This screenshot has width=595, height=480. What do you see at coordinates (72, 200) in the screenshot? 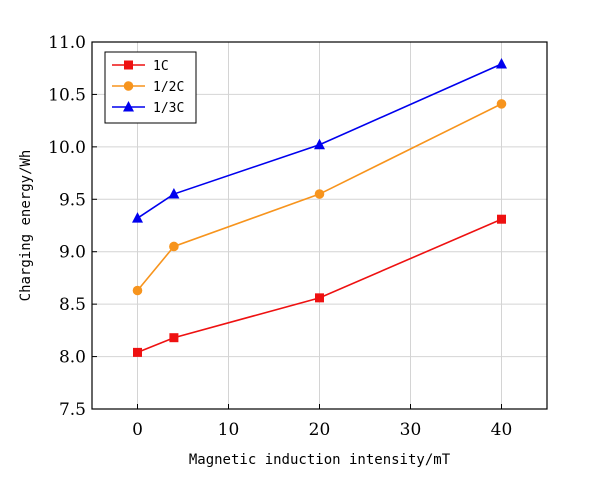
I see `y-tick-label: 9.5` at bounding box center [72, 200].